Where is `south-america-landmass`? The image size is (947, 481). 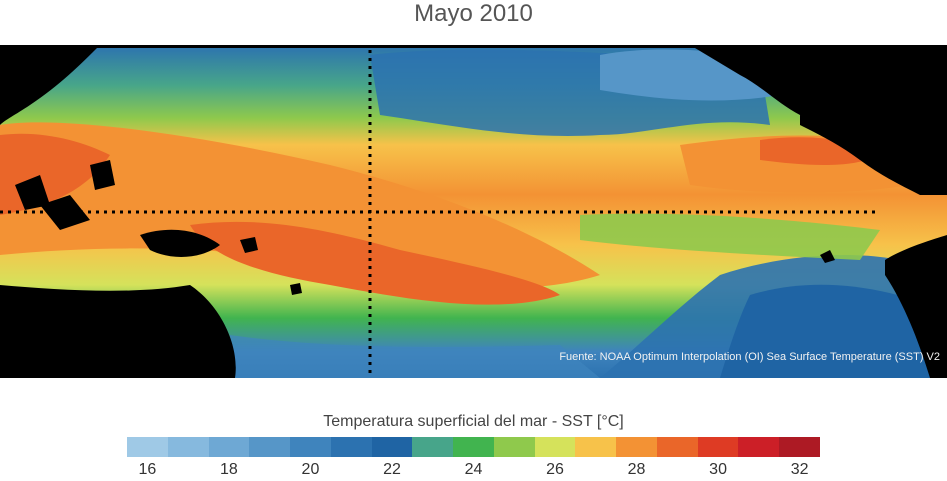
south-america-landmass is located at coordinates (916, 306).